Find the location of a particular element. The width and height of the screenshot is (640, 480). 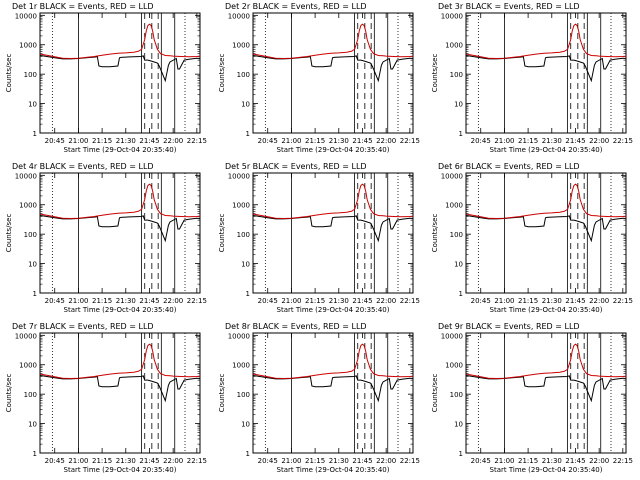

panel-title: Det 9r BLACK = Events, RED = LLD is located at coordinates (509, 326).